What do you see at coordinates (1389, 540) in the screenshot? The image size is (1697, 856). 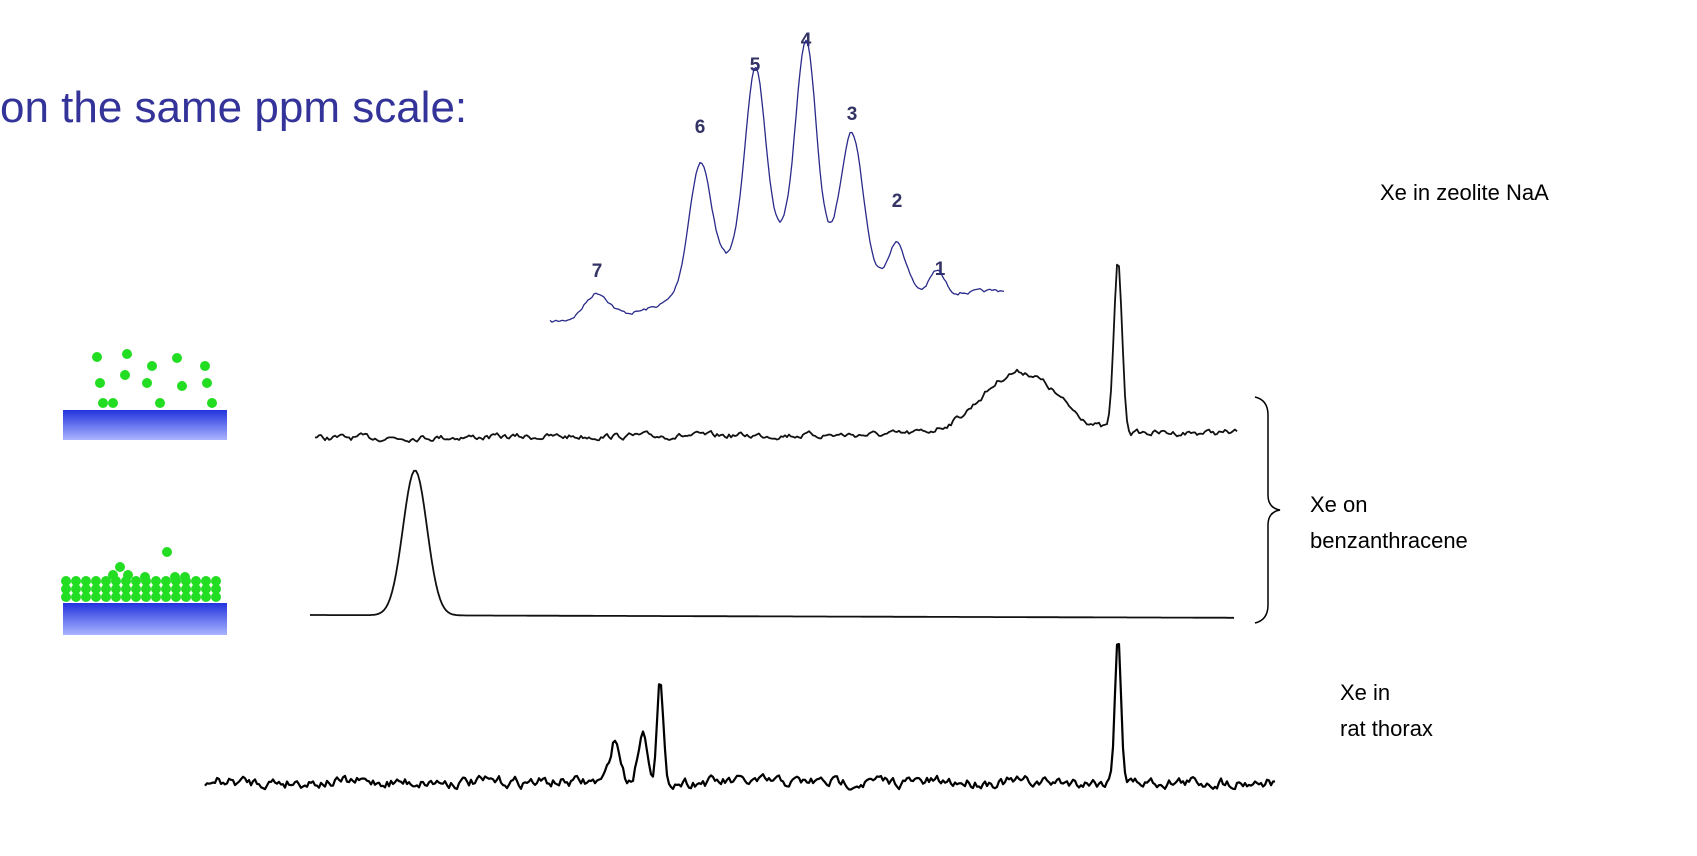 I see `spectrum-label: benzanthracene` at bounding box center [1389, 540].